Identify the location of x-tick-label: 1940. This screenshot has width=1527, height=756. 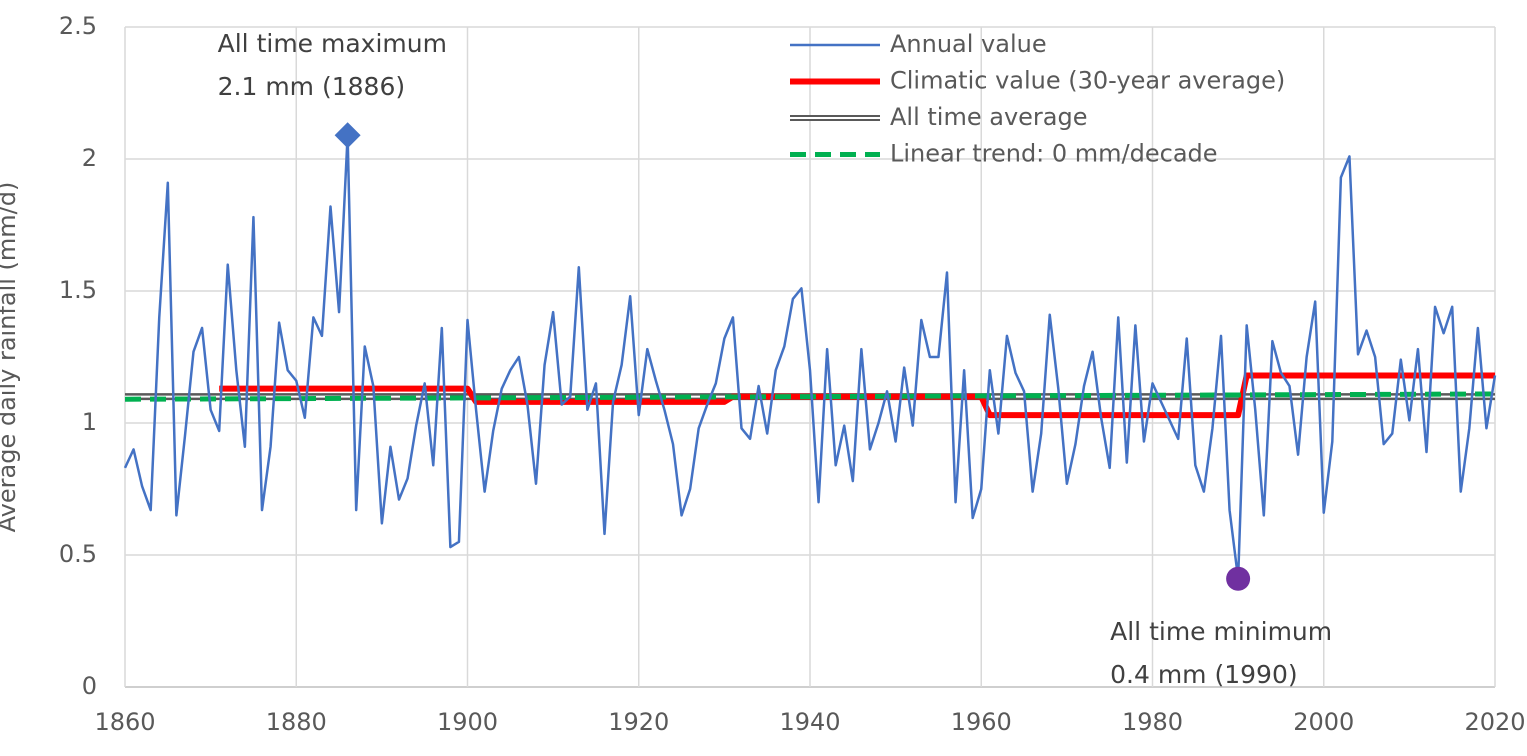
(809, 722).